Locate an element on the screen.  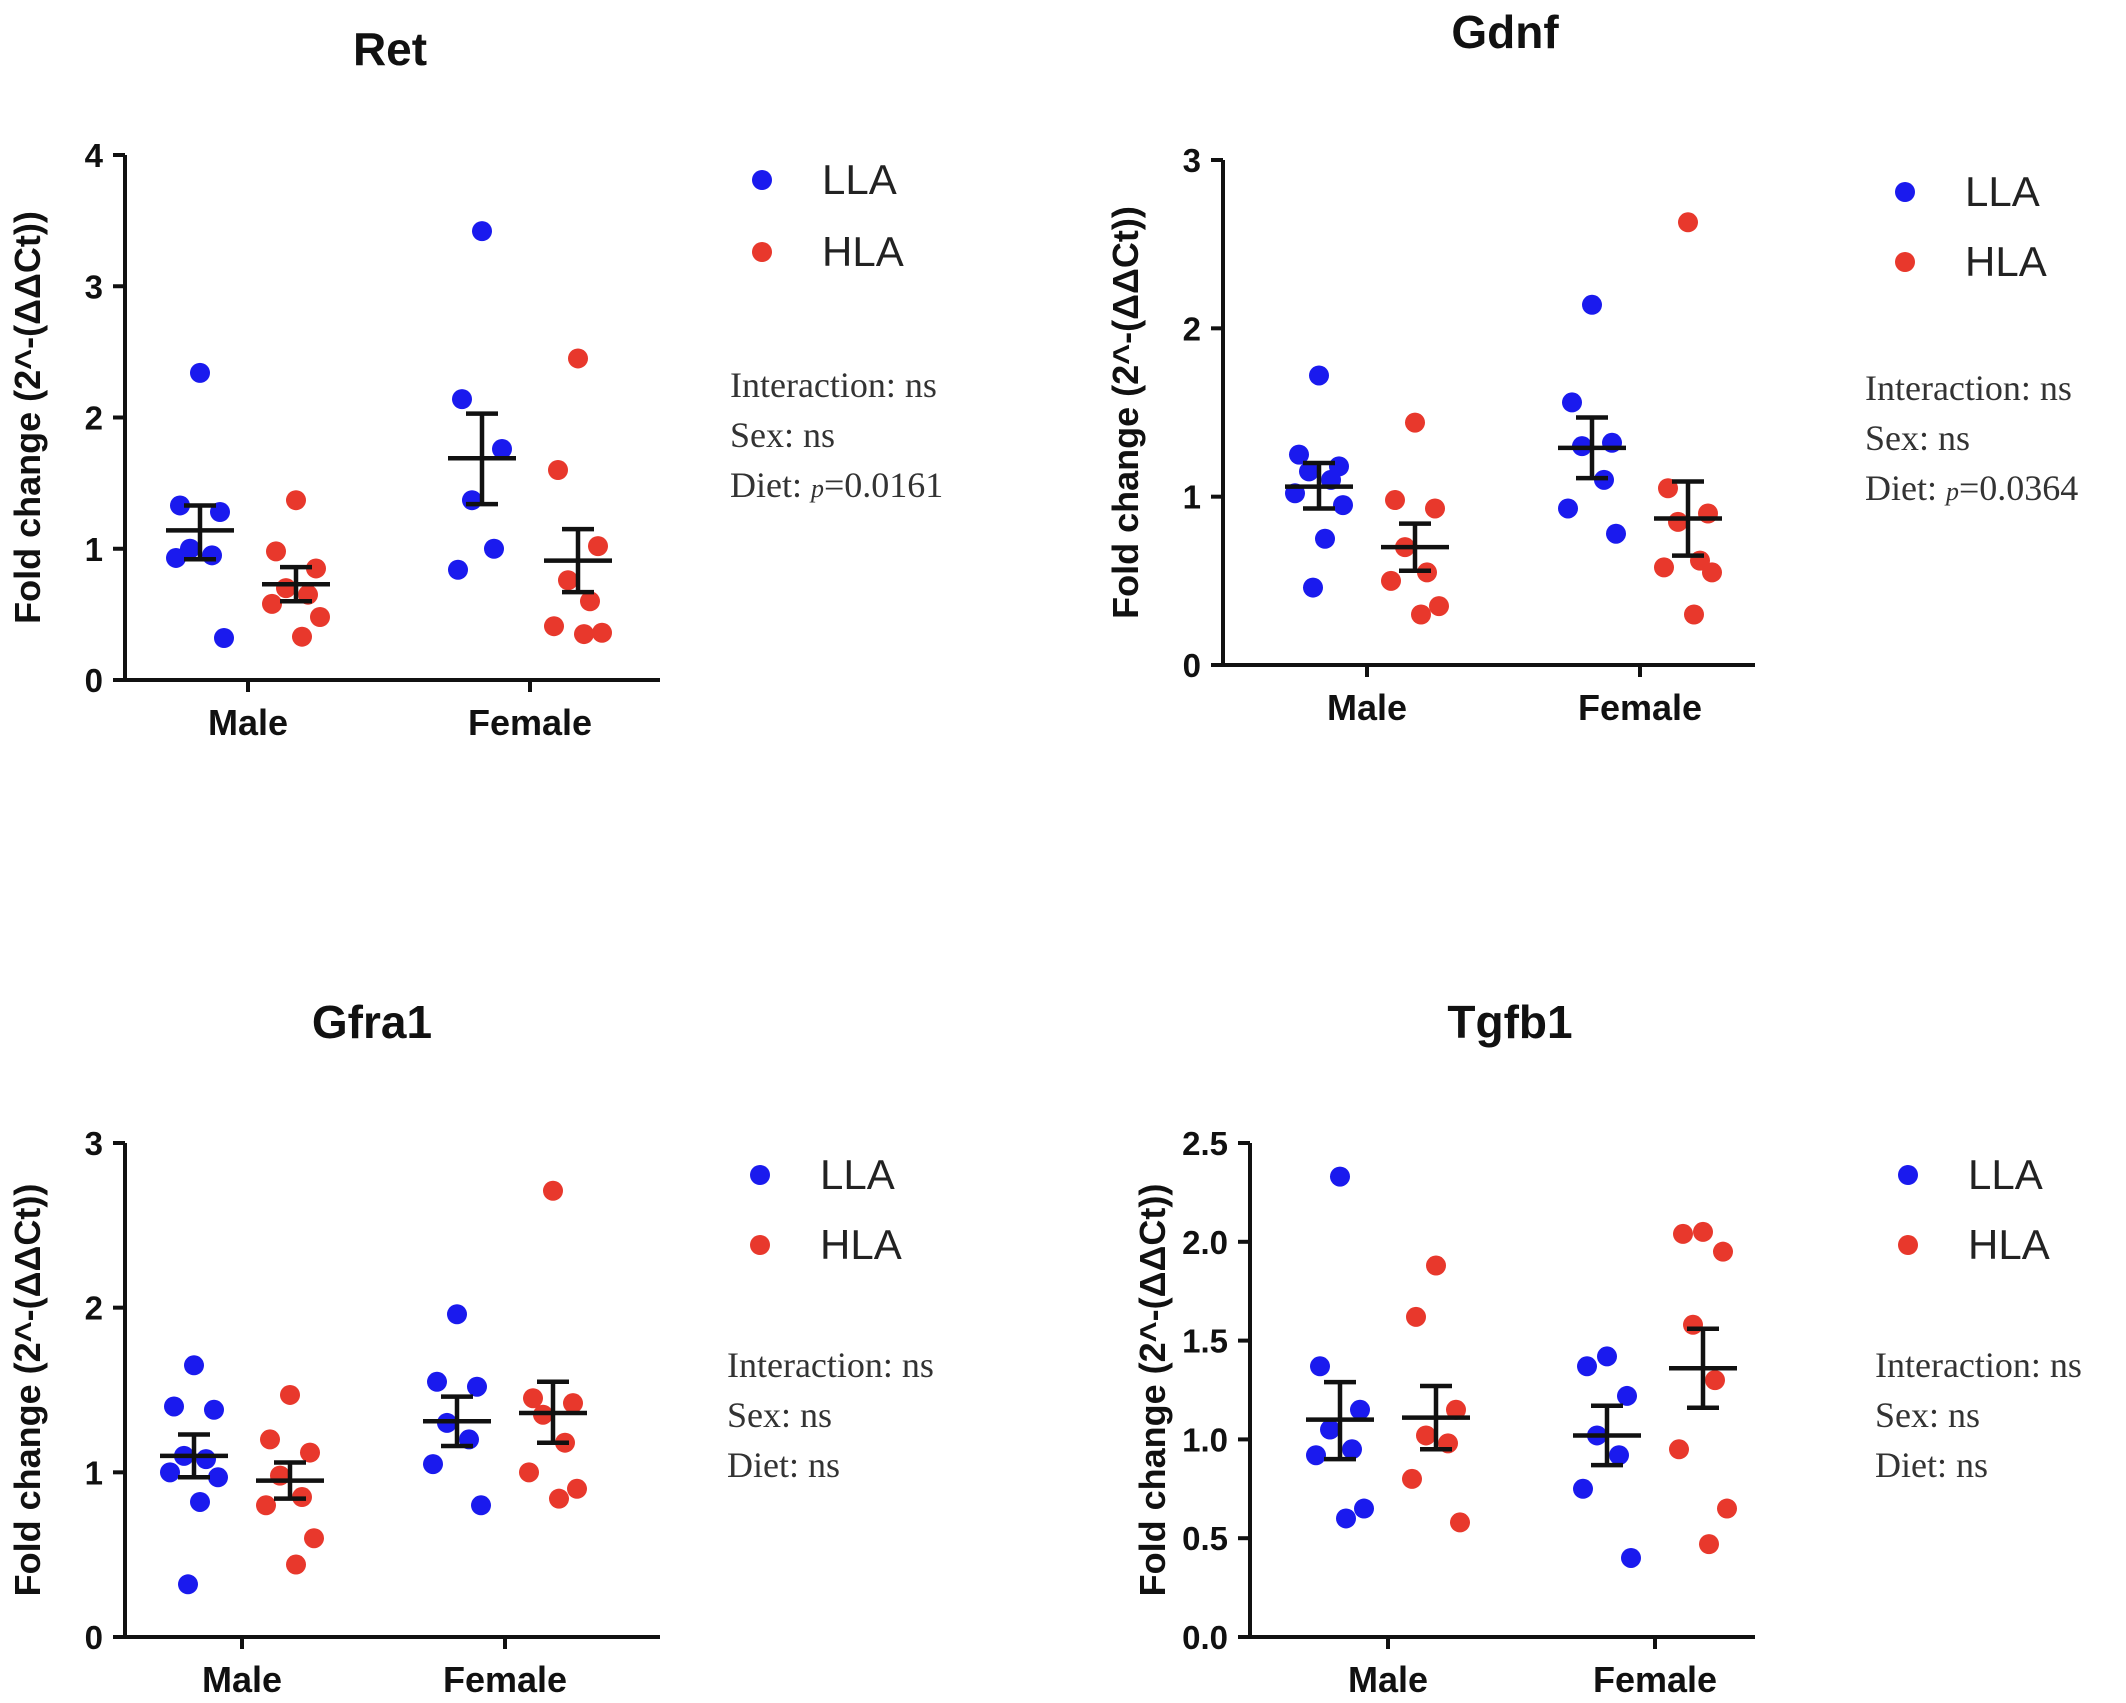
stat-diet-value: =0.0364 is located at coordinates (2018, 488).